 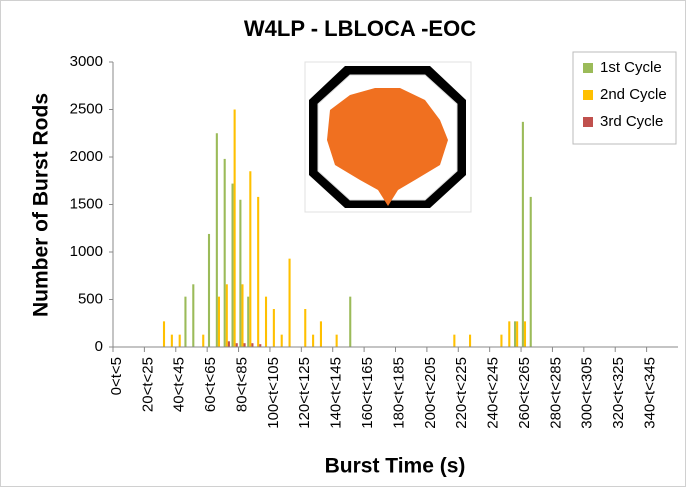 I want to click on chart-title: W4LP - LBLOCA -EOC, so click(x=360, y=28).